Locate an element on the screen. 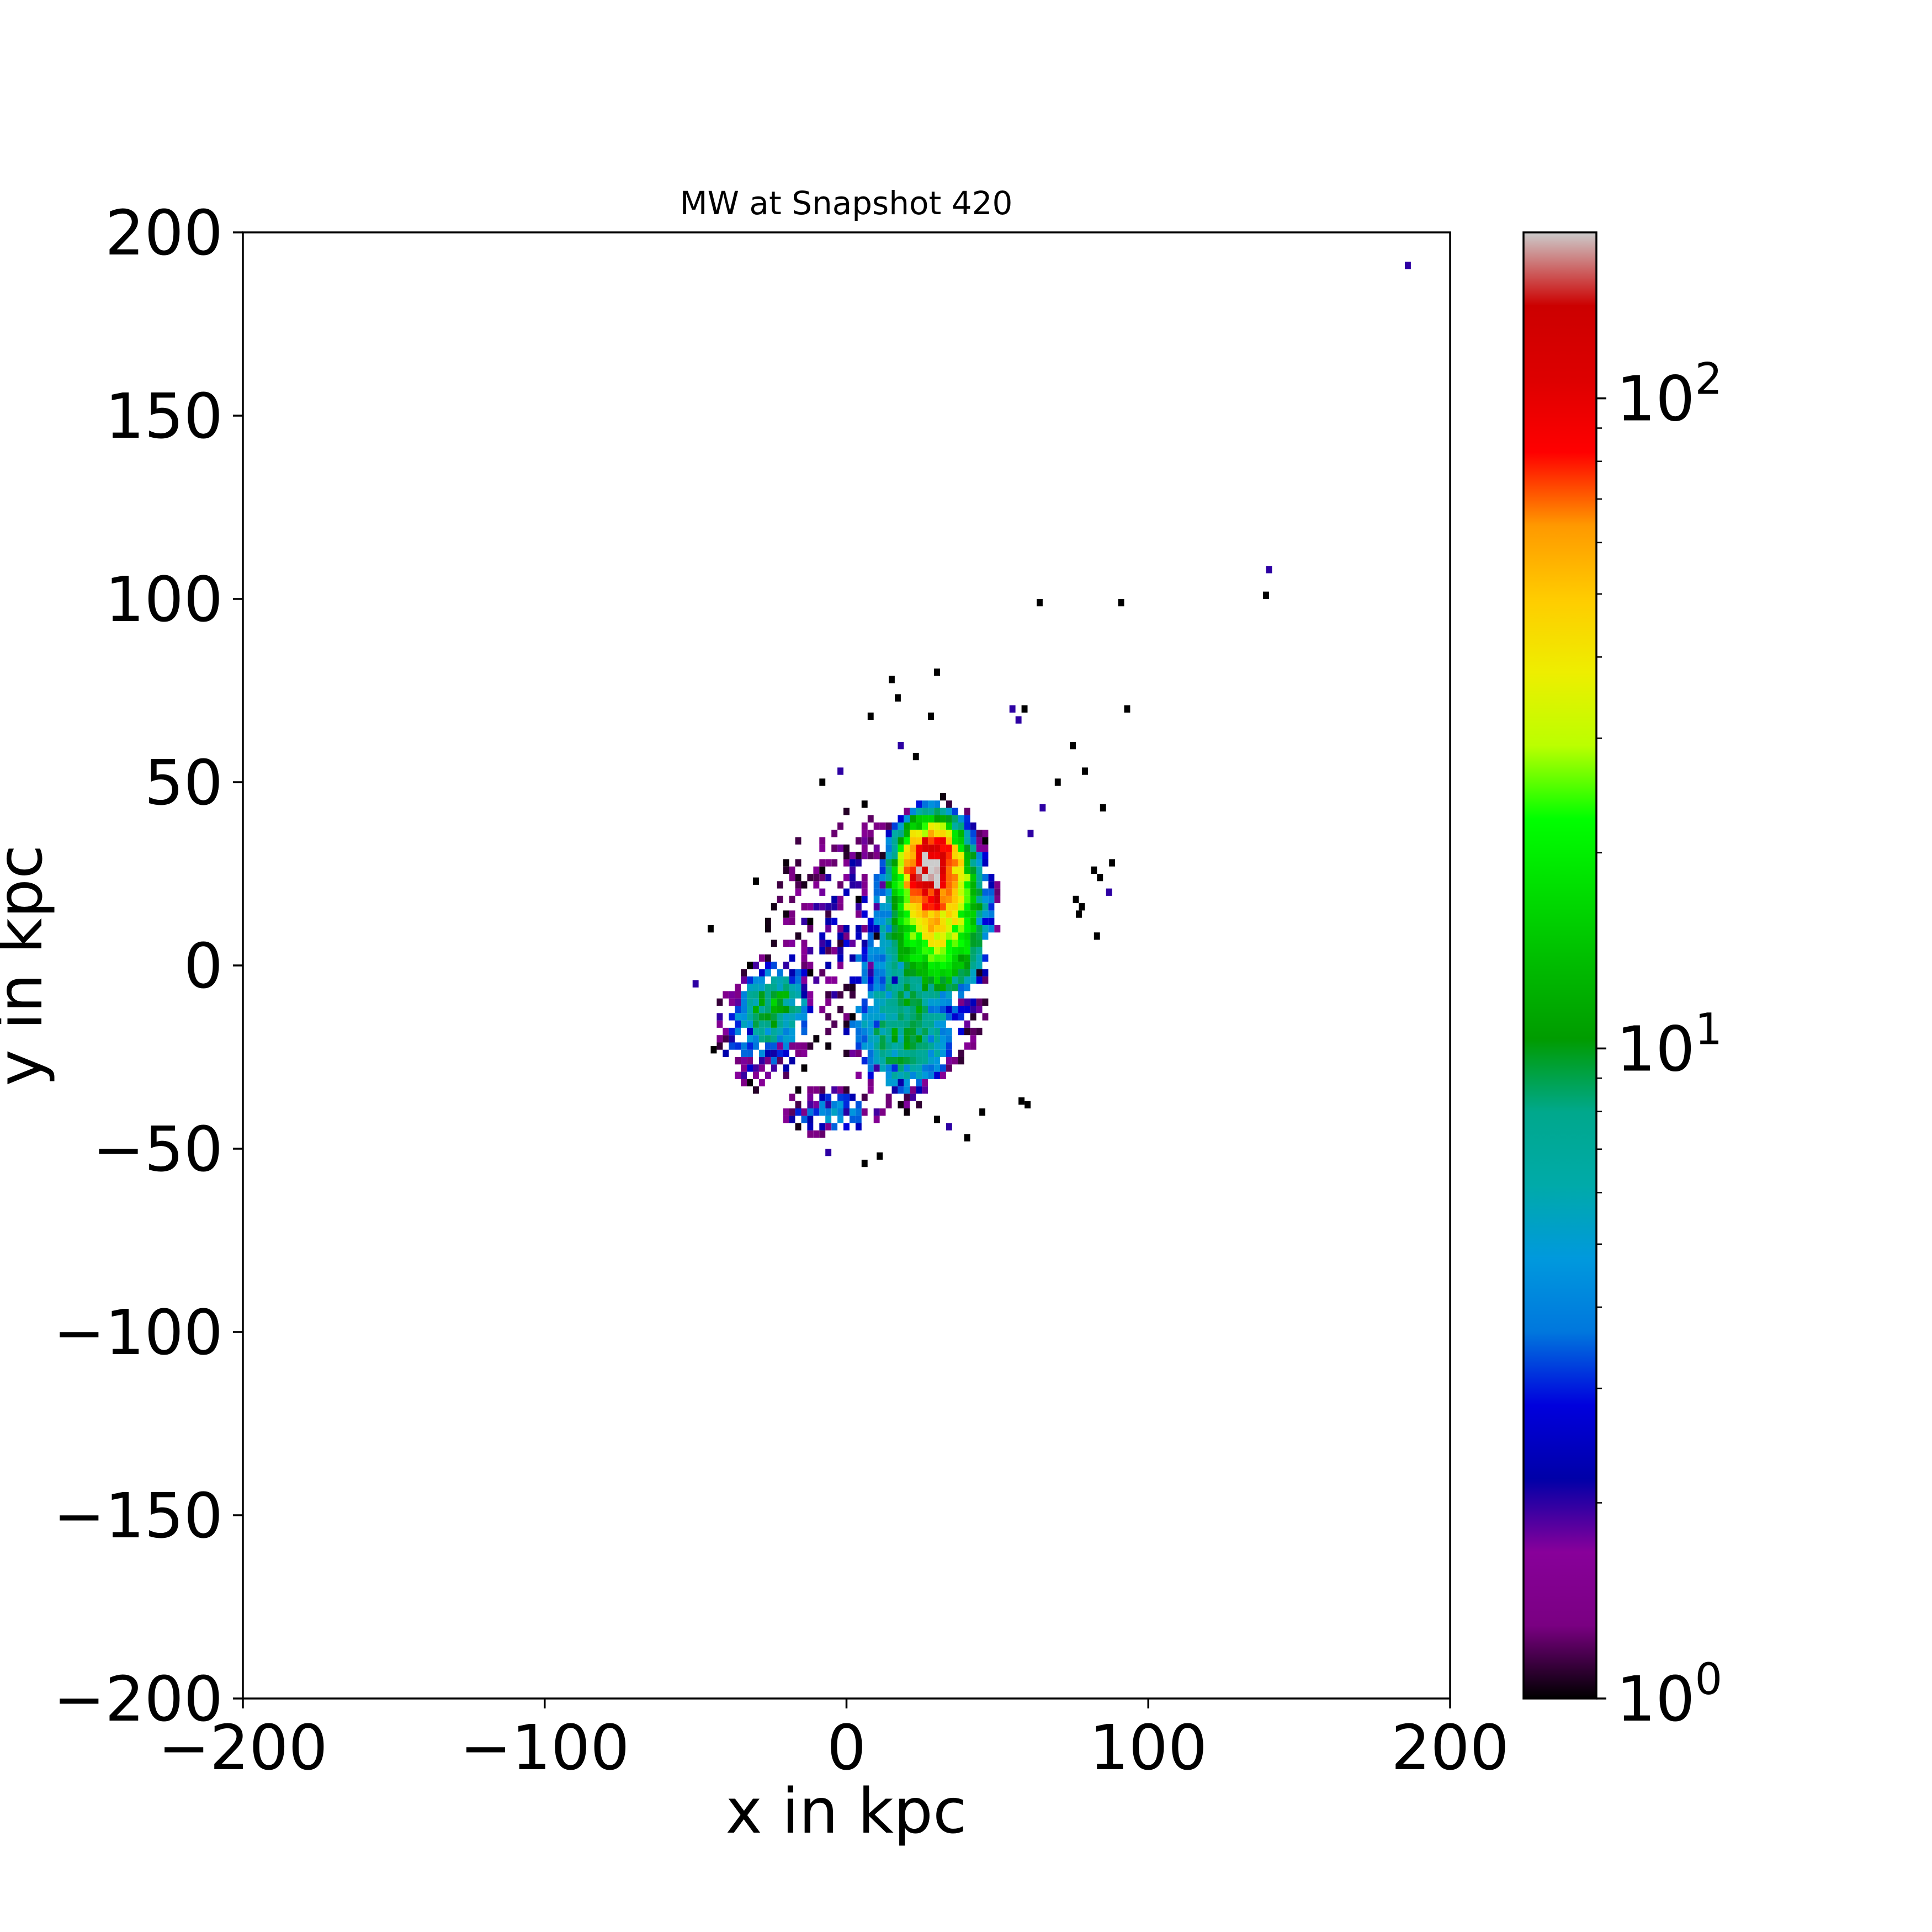 This screenshot has height=1932, width=1932. x-axis: −200 −100 0 100 200 is located at coordinates (833, 1741).